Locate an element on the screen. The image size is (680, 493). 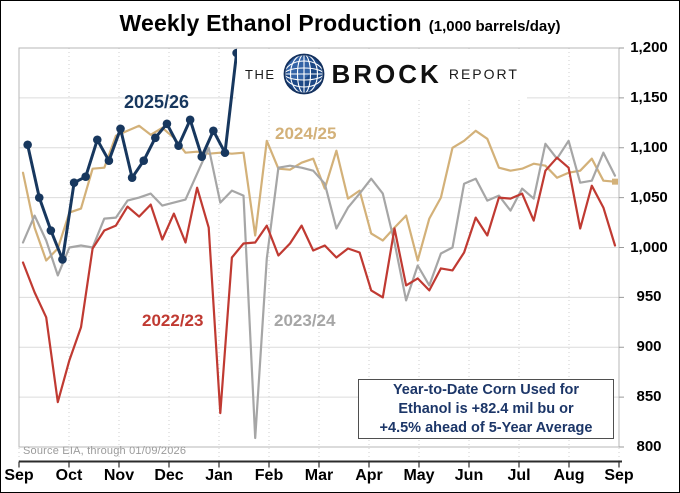
y-tick-label: 1,000 is located at coordinates (649, 247).